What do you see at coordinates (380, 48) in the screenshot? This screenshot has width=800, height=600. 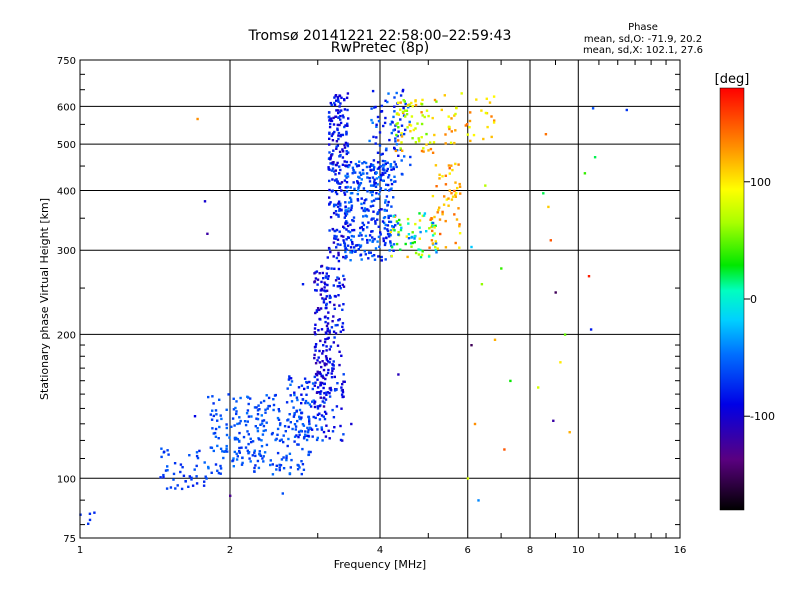 I see `chart-subtitle: RwPretec (8p)` at bounding box center [380, 48].